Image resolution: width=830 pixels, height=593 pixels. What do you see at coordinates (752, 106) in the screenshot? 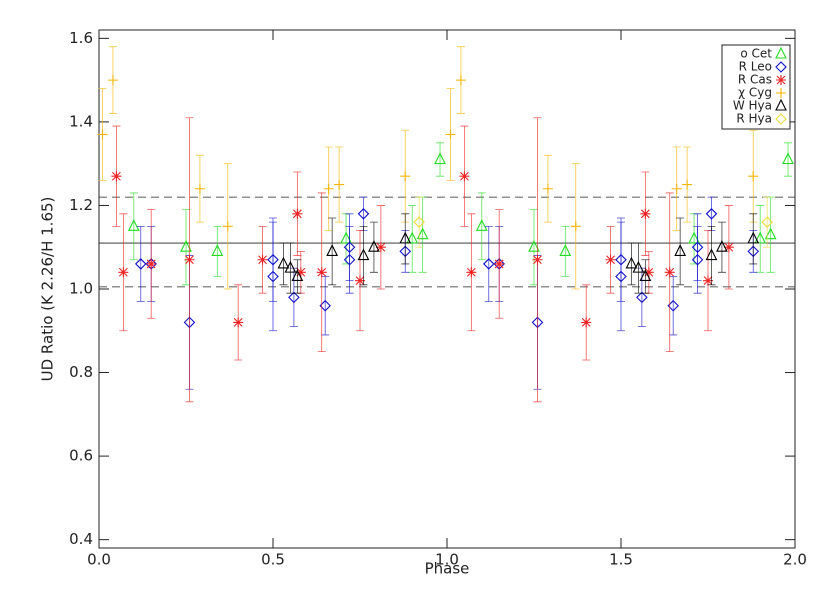
I see `legend-label: W Hya` at bounding box center [752, 106].